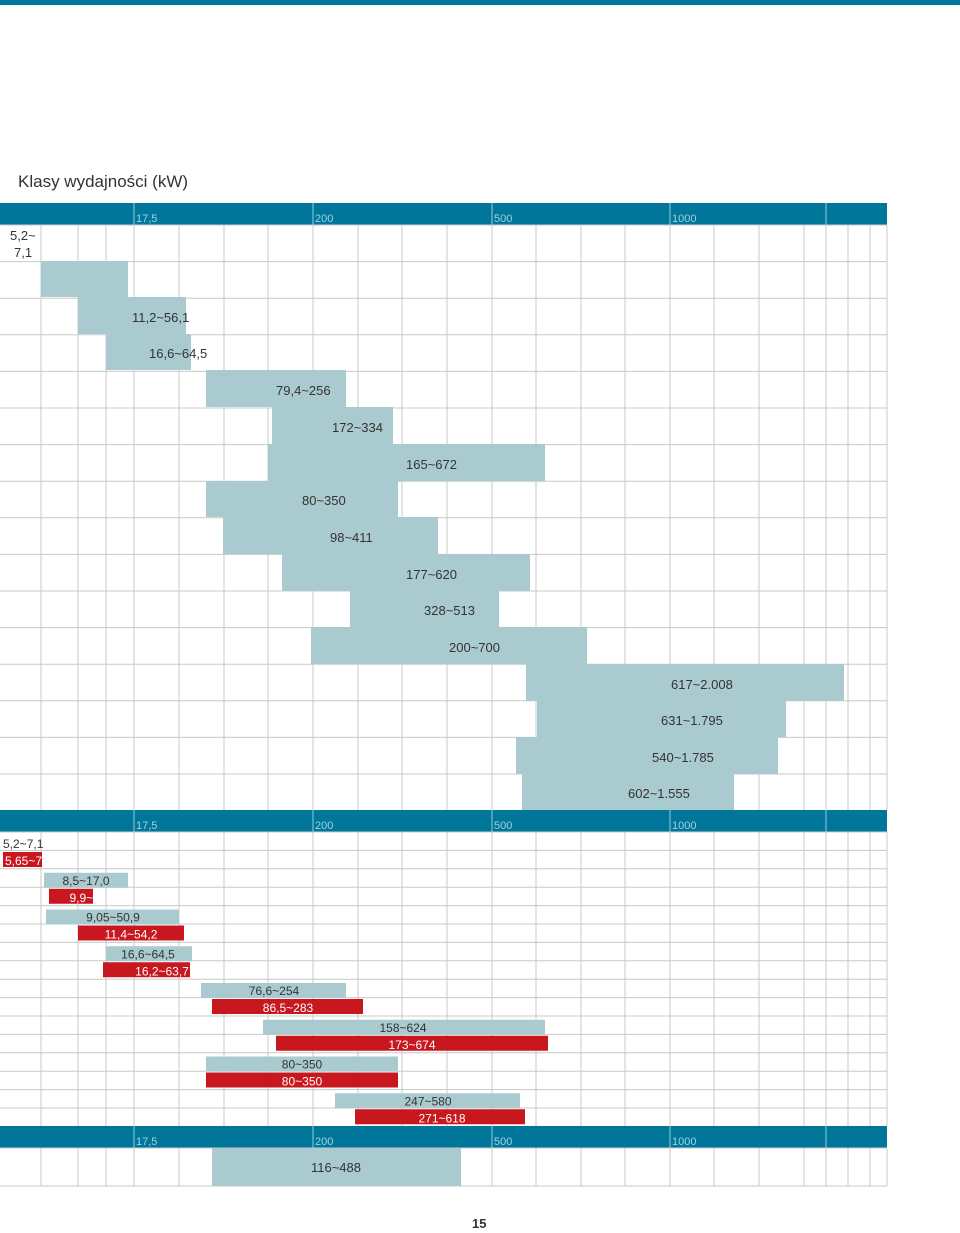 The image size is (960, 1233). I want to click on bar-label: 76,6~254, so click(274, 991).